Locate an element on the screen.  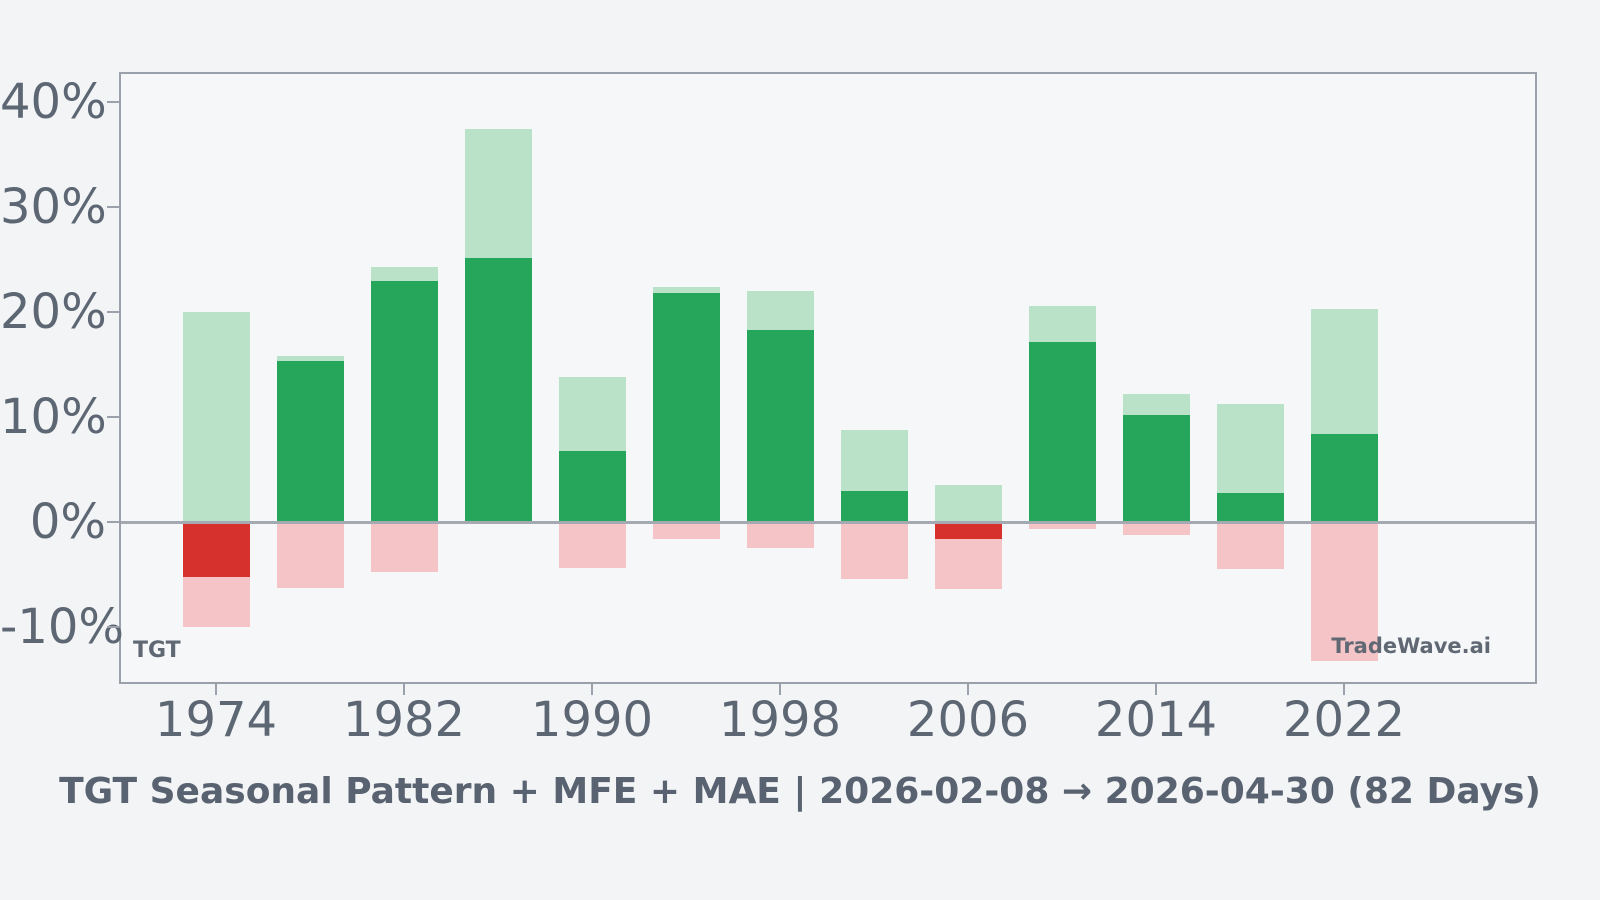
close-bar-1994 is located at coordinates (686, 407).